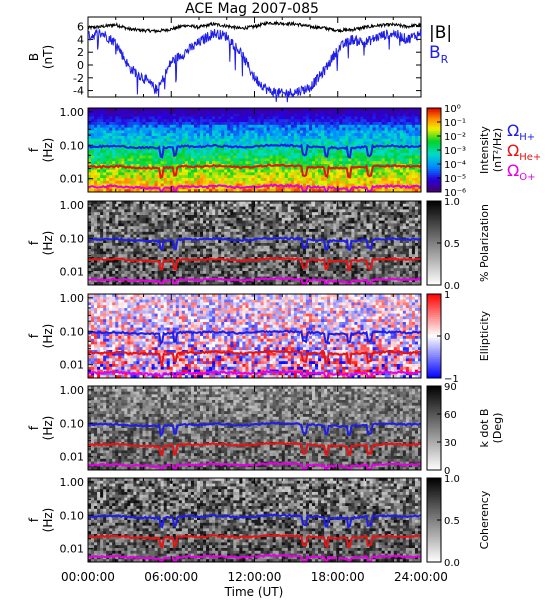 The height and width of the screenshot is (600, 550). I want to click on legend-b-radial-text: B, so click(435, 53).